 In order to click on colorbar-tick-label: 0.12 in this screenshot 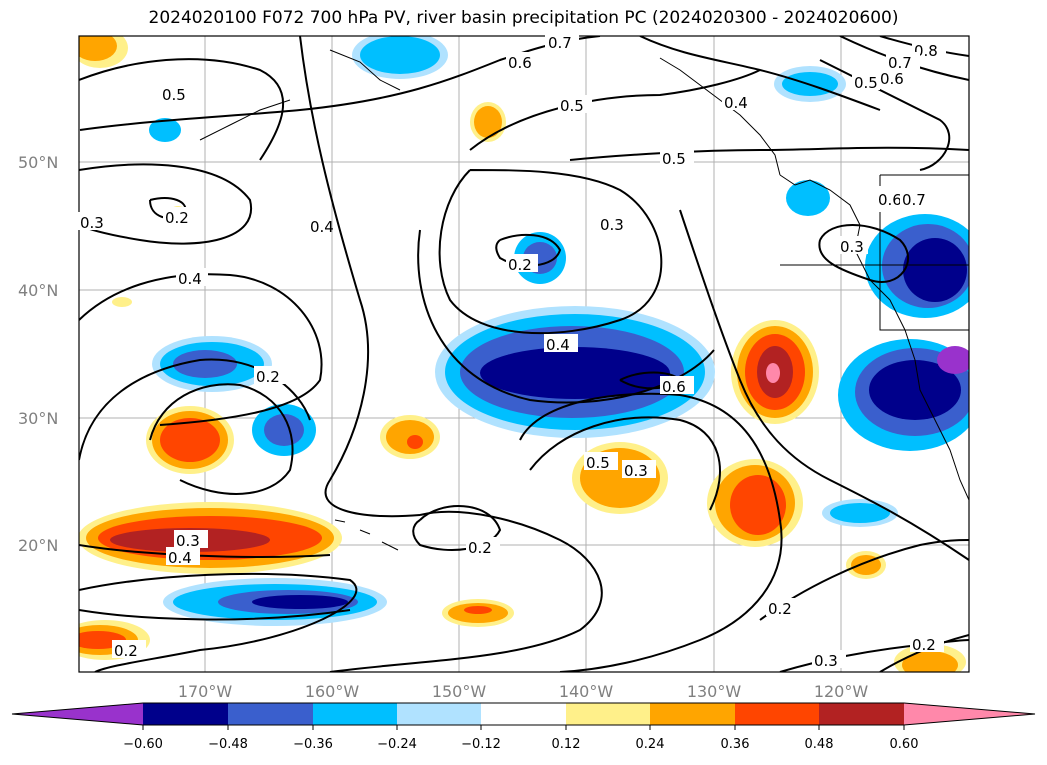, I will do `click(566, 744)`.